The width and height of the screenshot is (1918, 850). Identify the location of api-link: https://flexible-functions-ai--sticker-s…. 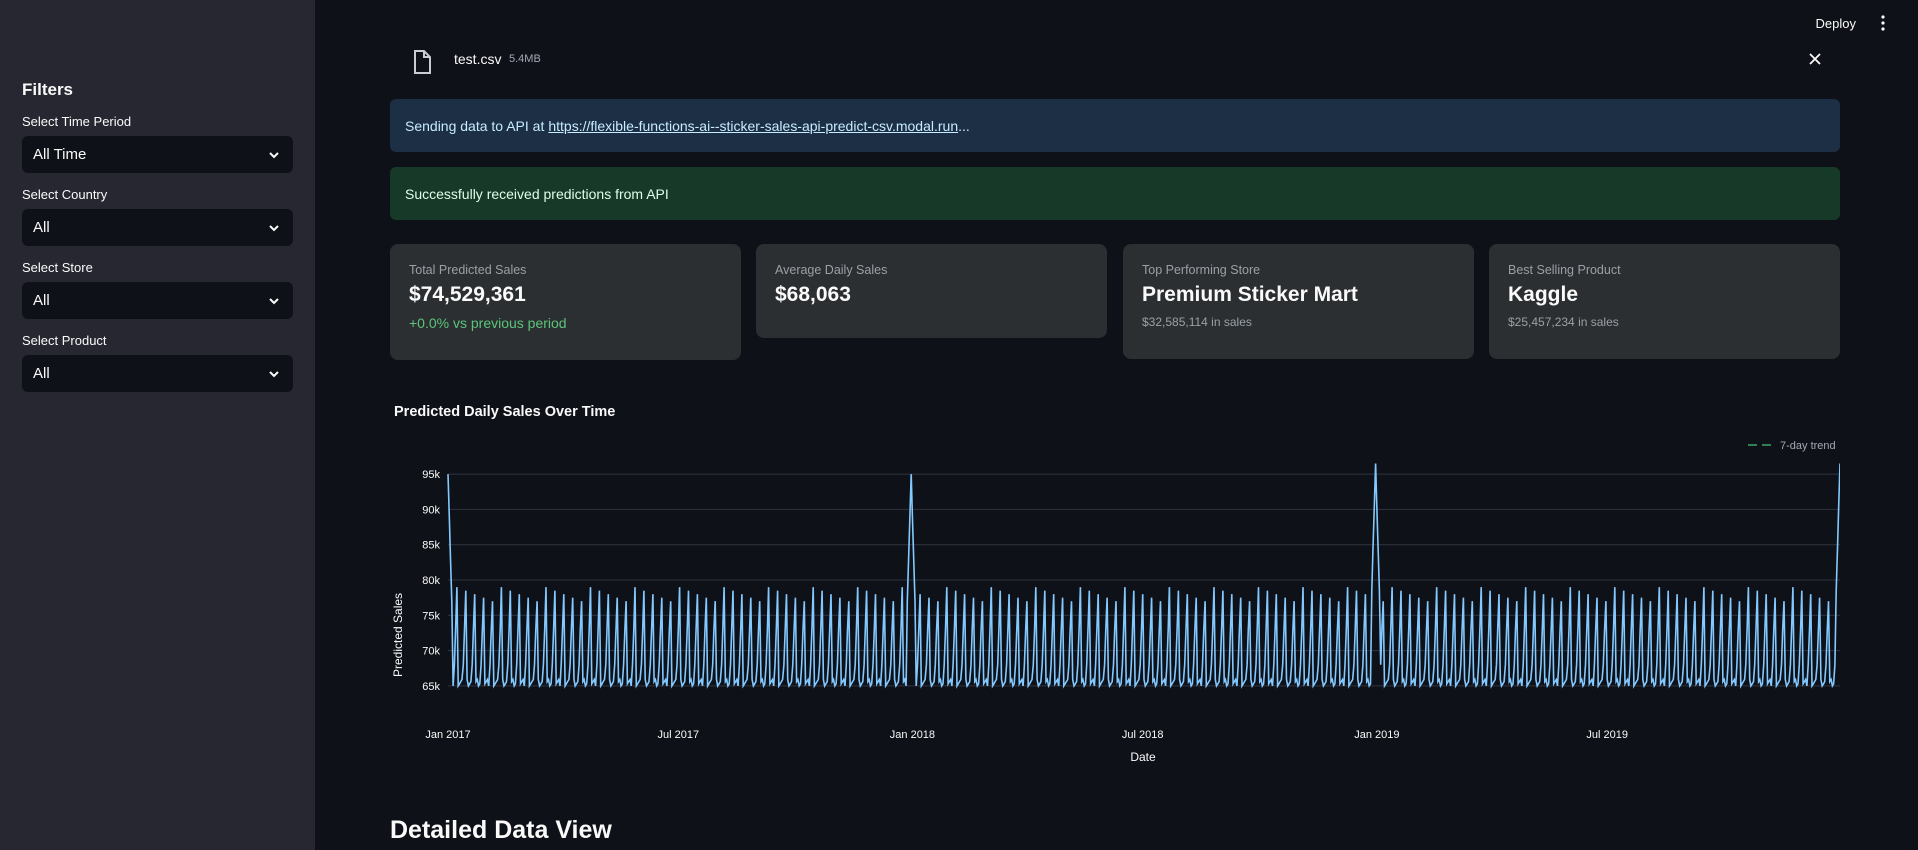
(753, 125).